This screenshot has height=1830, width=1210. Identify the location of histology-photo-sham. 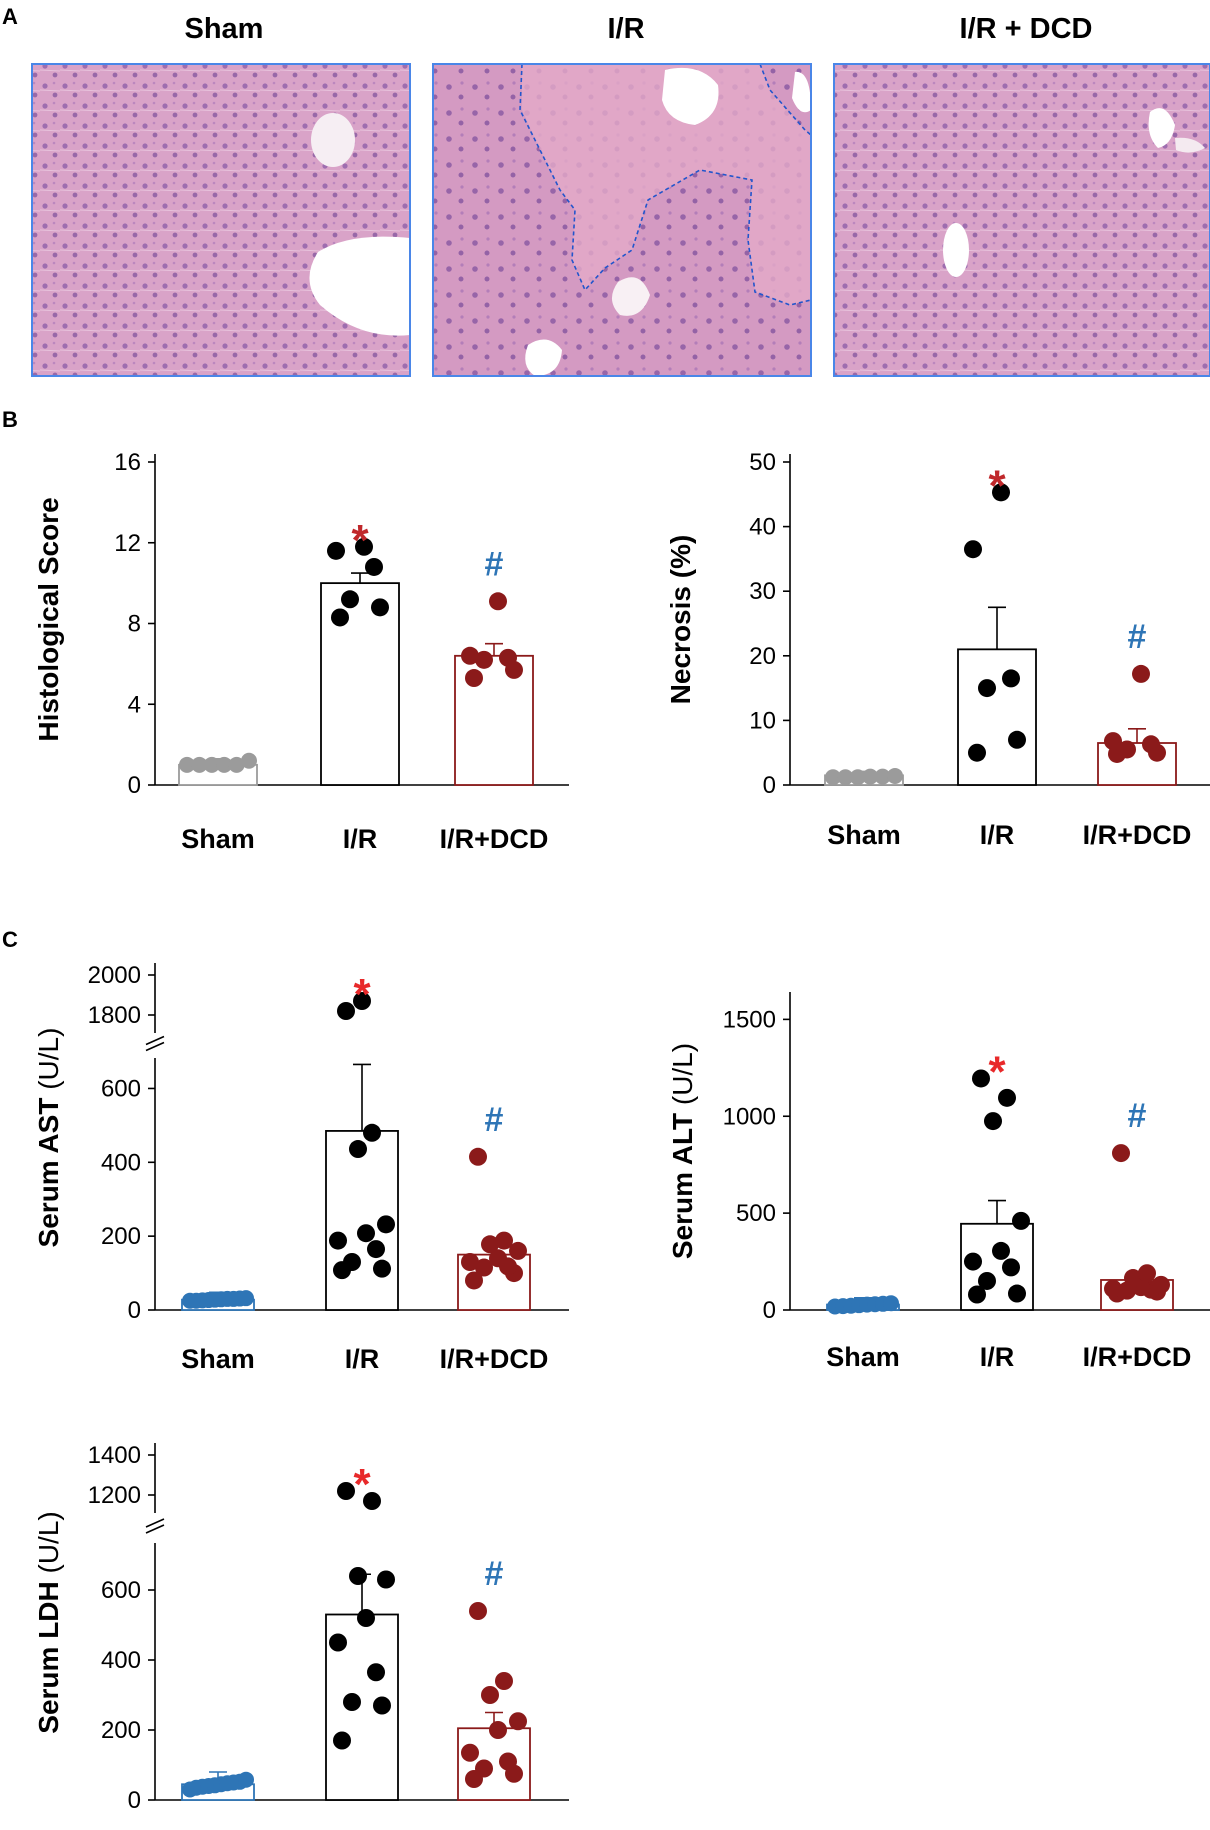
(221, 220).